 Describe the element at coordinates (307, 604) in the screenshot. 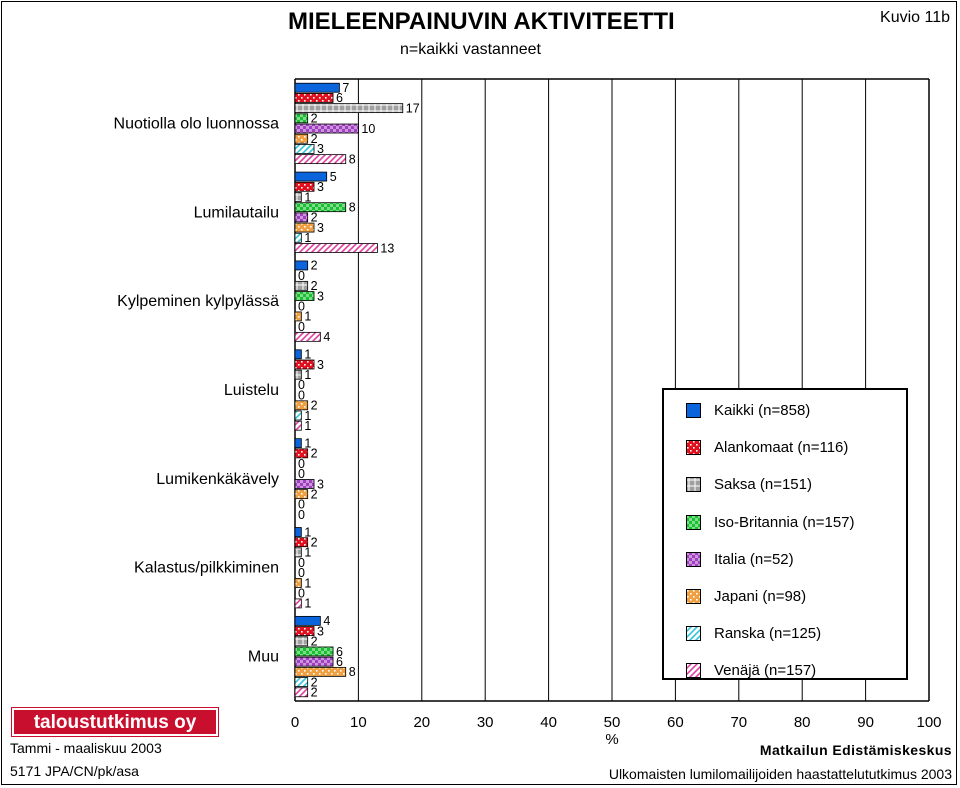

I see `data-label-ven-j-n-157-kalastus-pilkkiminen: 1` at that location.